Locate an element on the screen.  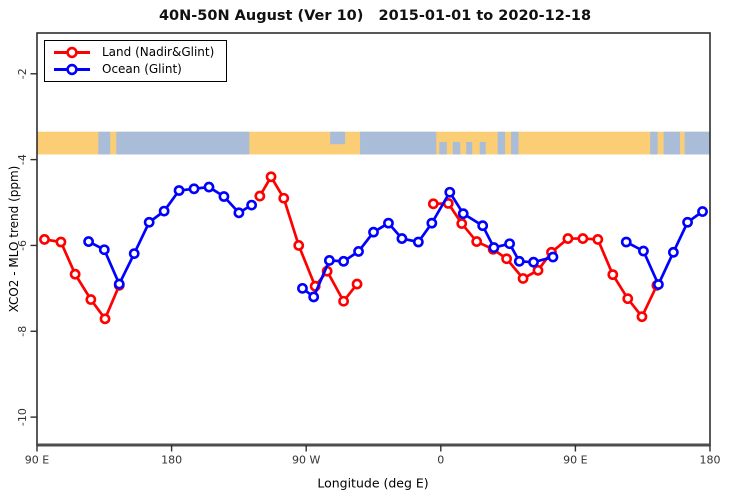
legend-label-ocean: Ocean (Glint) is located at coordinates (142, 69).